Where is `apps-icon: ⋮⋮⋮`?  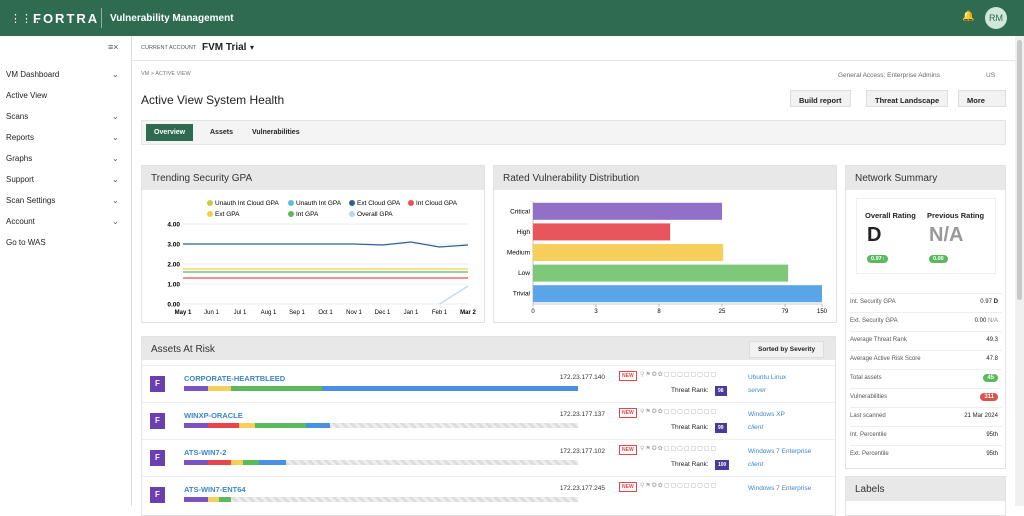
apps-icon: ⋮⋮⋮ is located at coordinates (26, 19).